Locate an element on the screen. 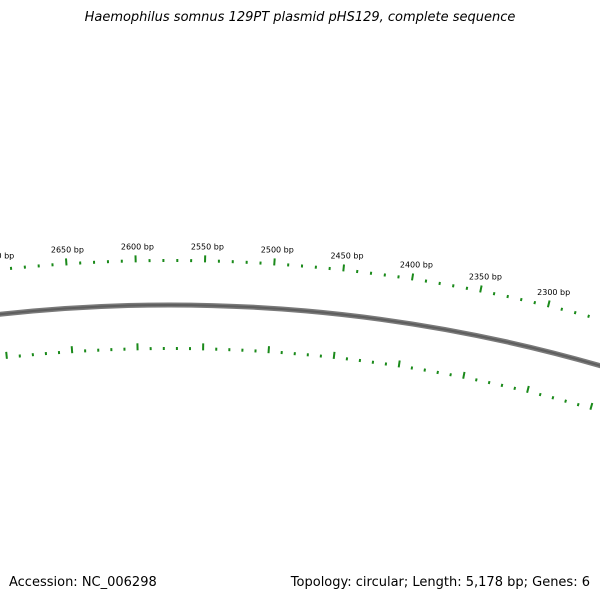 The height and width of the screenshot is (600, 600). tick-label: 2450 bp is located at coordinates (346, 256).